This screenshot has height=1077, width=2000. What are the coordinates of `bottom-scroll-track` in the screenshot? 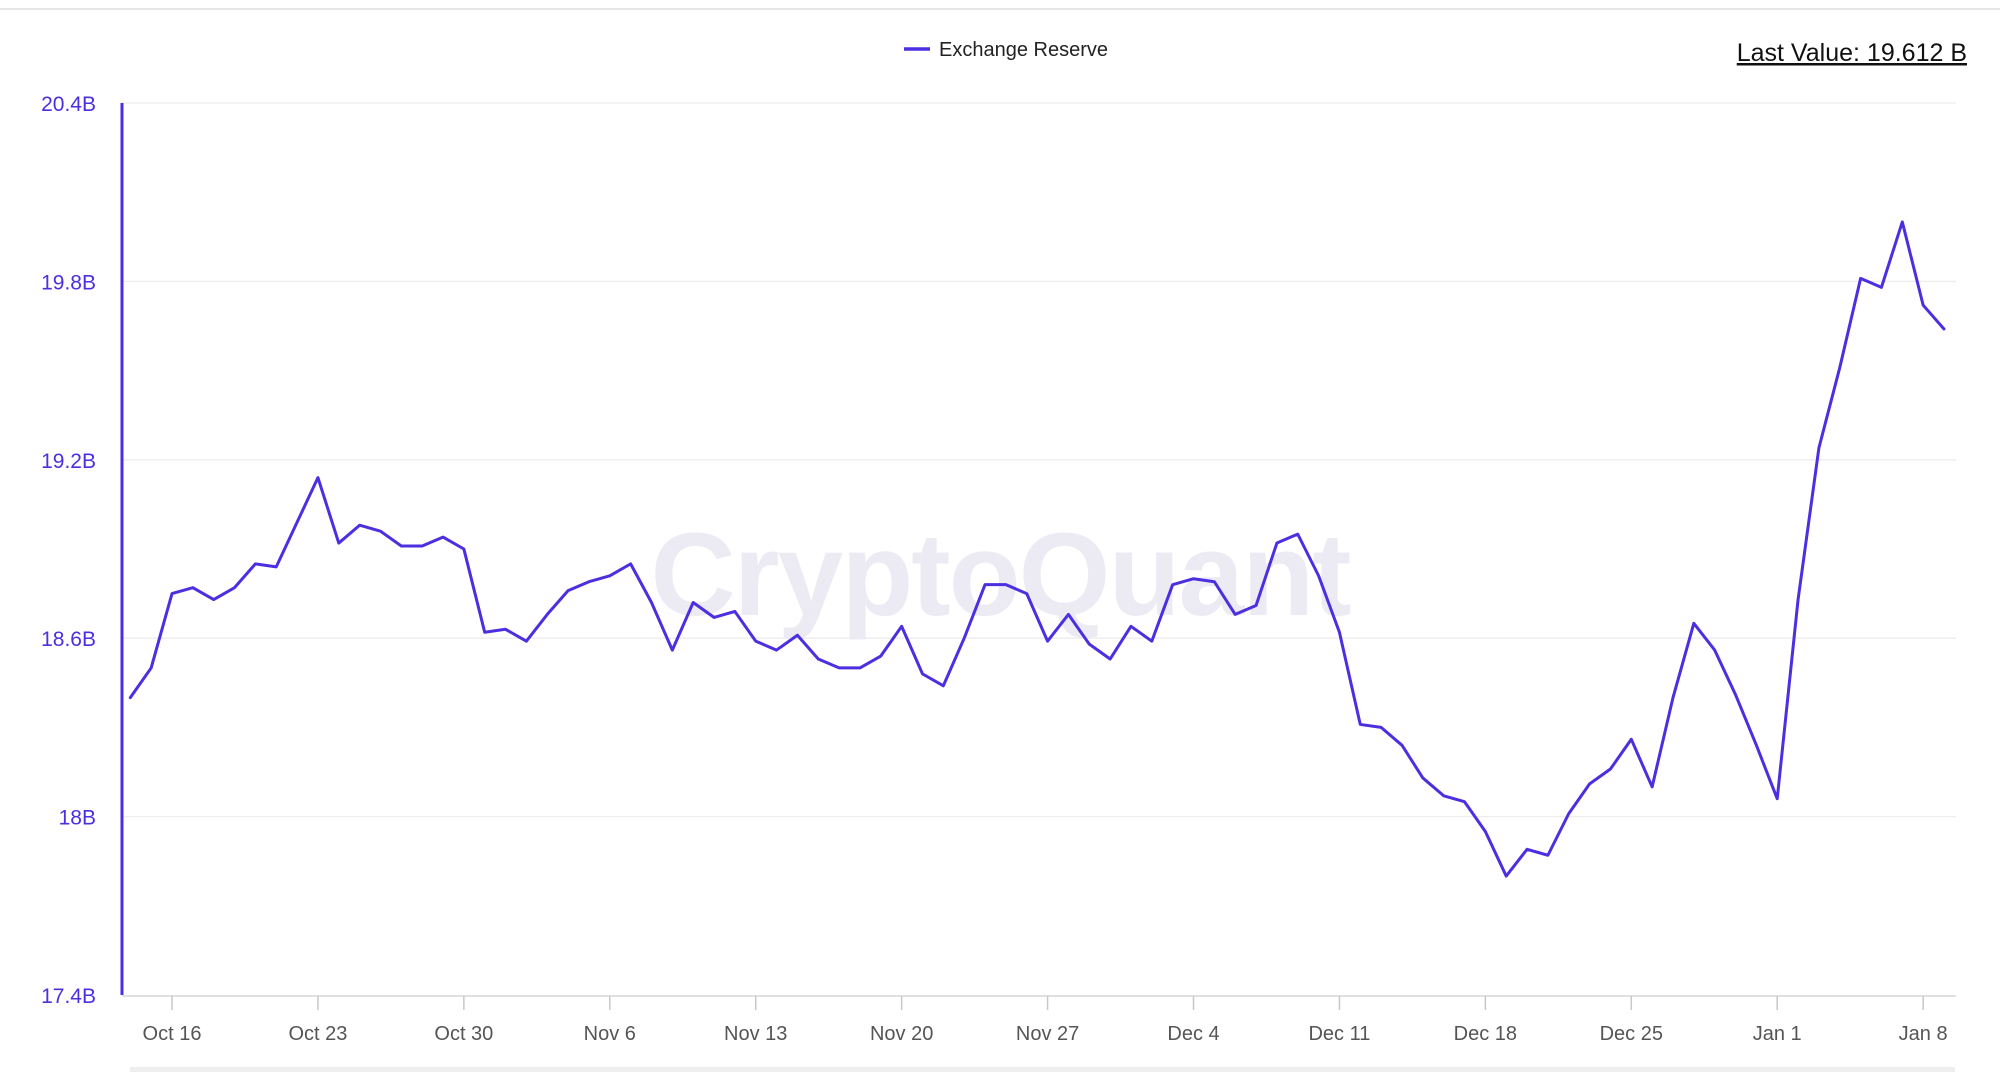 It's located at (1042, 1069).